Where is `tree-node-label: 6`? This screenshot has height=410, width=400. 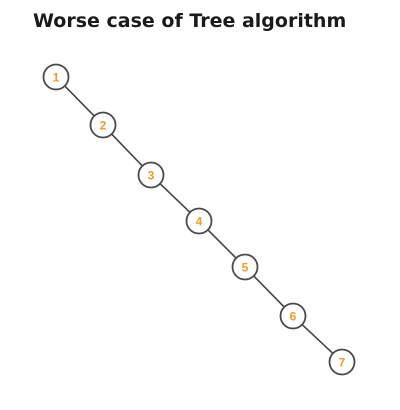
tree-node-label: 6 is located at coordinates (293, 317).